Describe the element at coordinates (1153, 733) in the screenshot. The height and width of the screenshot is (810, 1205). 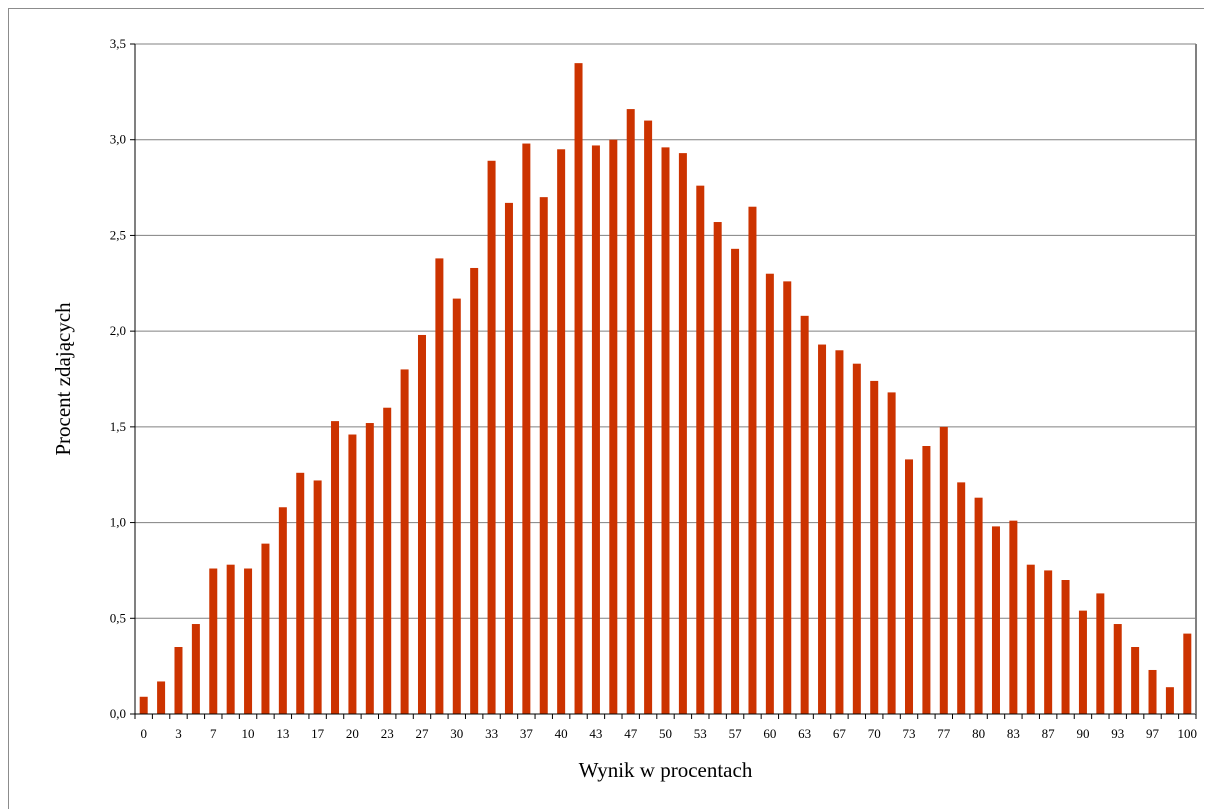
I see `x-tick-label: 97` at that location.